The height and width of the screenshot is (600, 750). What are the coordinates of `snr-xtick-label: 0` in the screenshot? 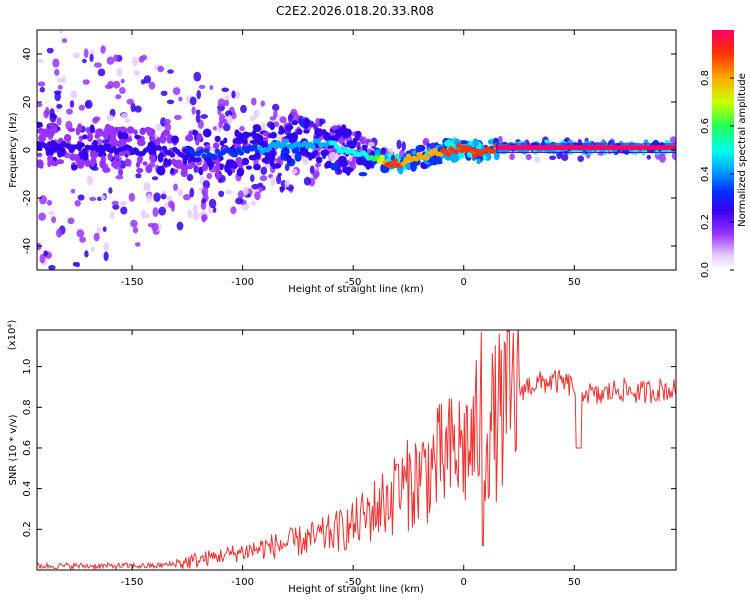 It's located at (464, 582).